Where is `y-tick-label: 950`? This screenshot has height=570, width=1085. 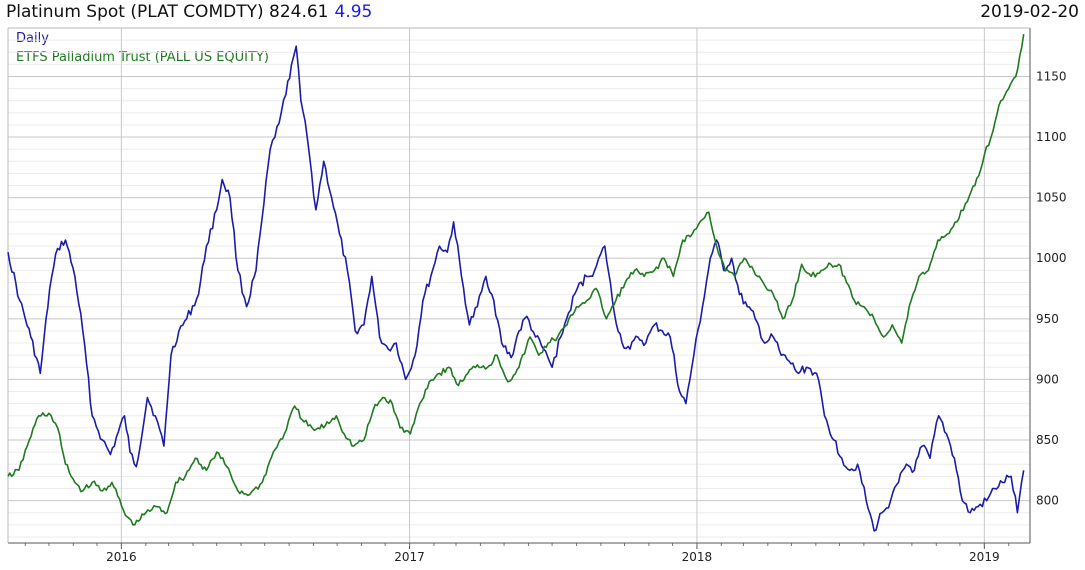
y-tick-label: 950 is located at coordinates (1047, 319).